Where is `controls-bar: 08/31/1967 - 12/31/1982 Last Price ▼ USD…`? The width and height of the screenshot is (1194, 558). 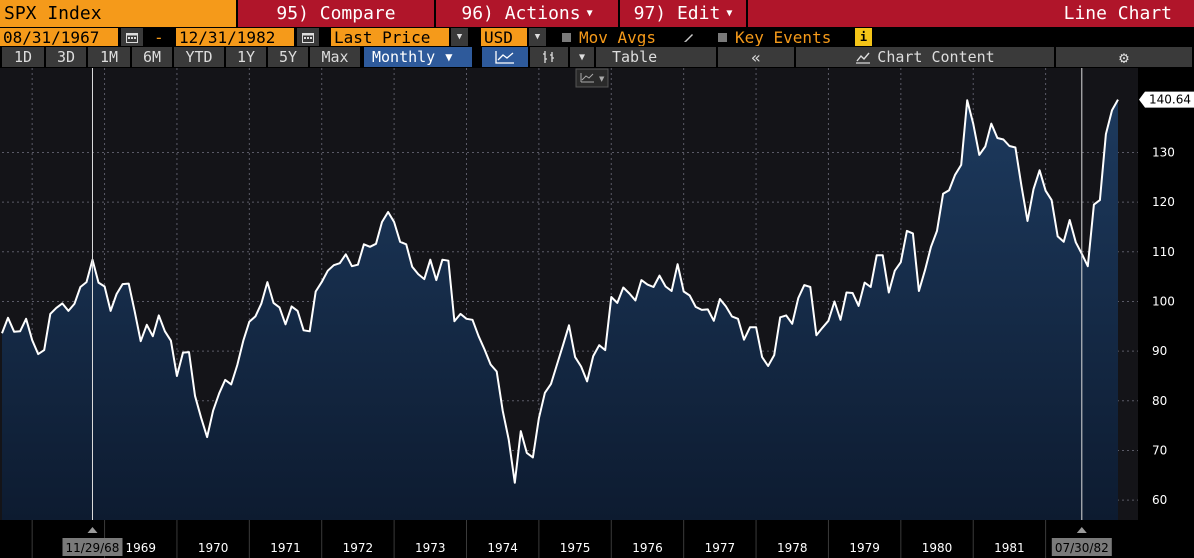 controls-bar: 08/31/1967 - 12/31/1982 Last Price ▼ USD… is located at coordinates (597, 37).